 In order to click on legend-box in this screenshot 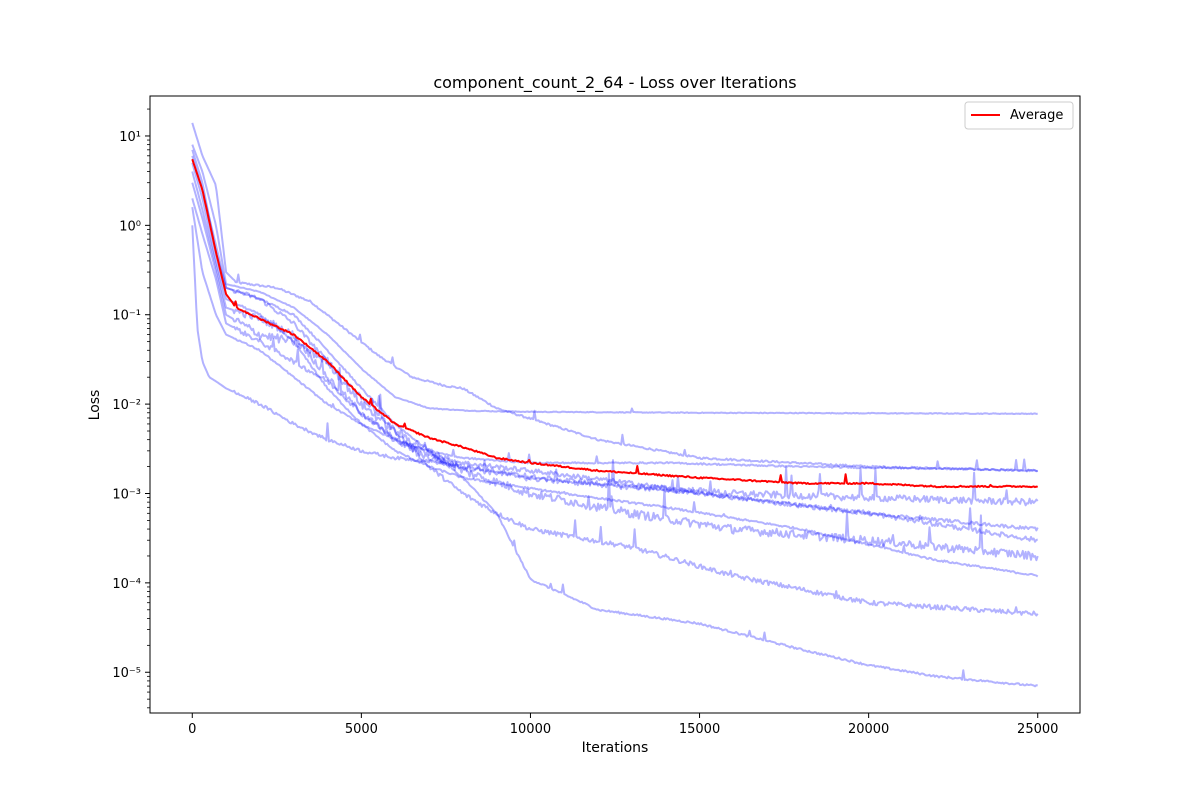, I will do `click(1019, 115)`.